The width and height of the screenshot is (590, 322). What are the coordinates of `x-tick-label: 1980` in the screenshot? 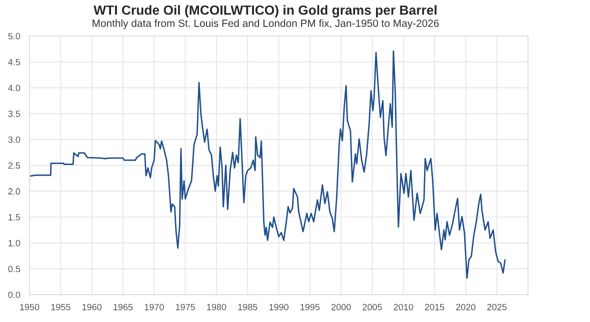 It's located at (216, 307).